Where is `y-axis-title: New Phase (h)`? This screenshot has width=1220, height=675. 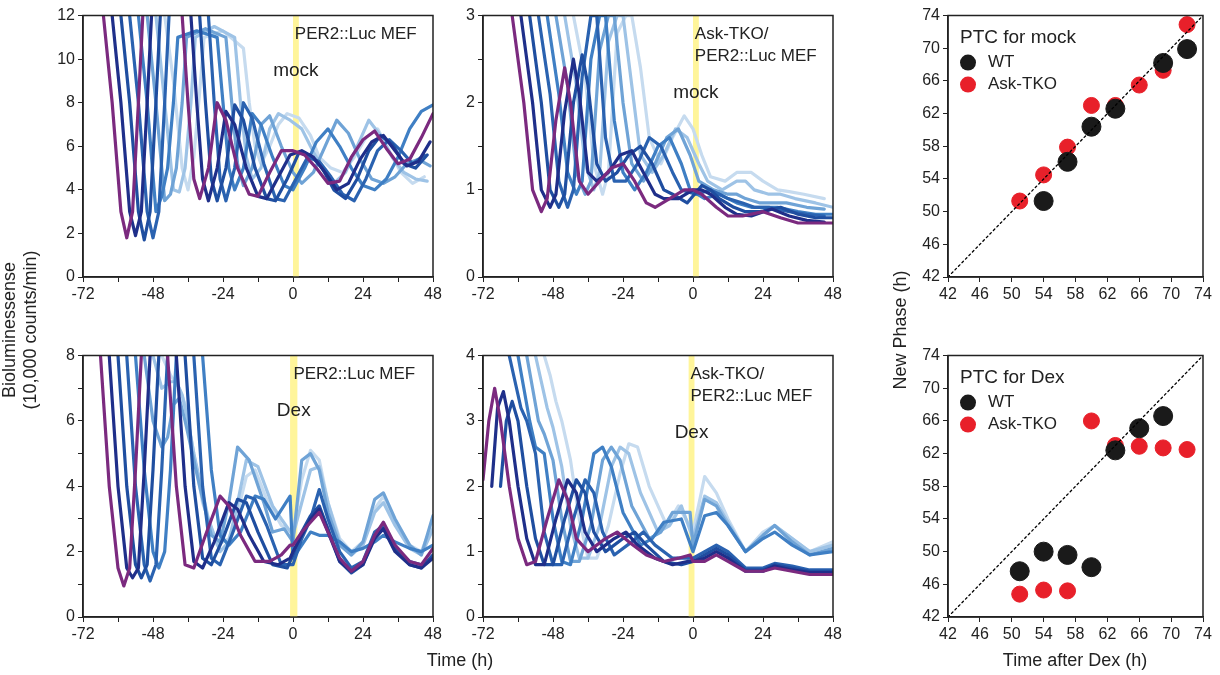
y-axis-title: New Phase (h) is located at coordinates (900, 330).